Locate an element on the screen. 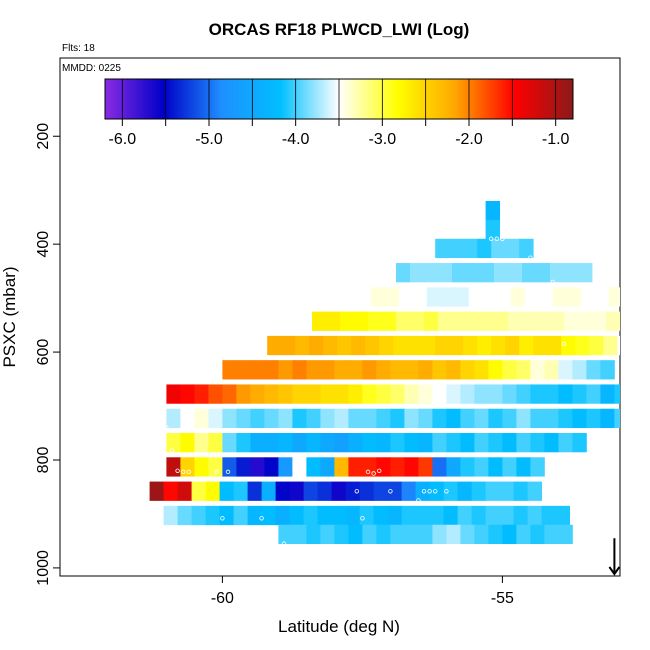 This screenshot has height=650, width=650. y-tick-label: 200 is located at coordinates (43, 136).